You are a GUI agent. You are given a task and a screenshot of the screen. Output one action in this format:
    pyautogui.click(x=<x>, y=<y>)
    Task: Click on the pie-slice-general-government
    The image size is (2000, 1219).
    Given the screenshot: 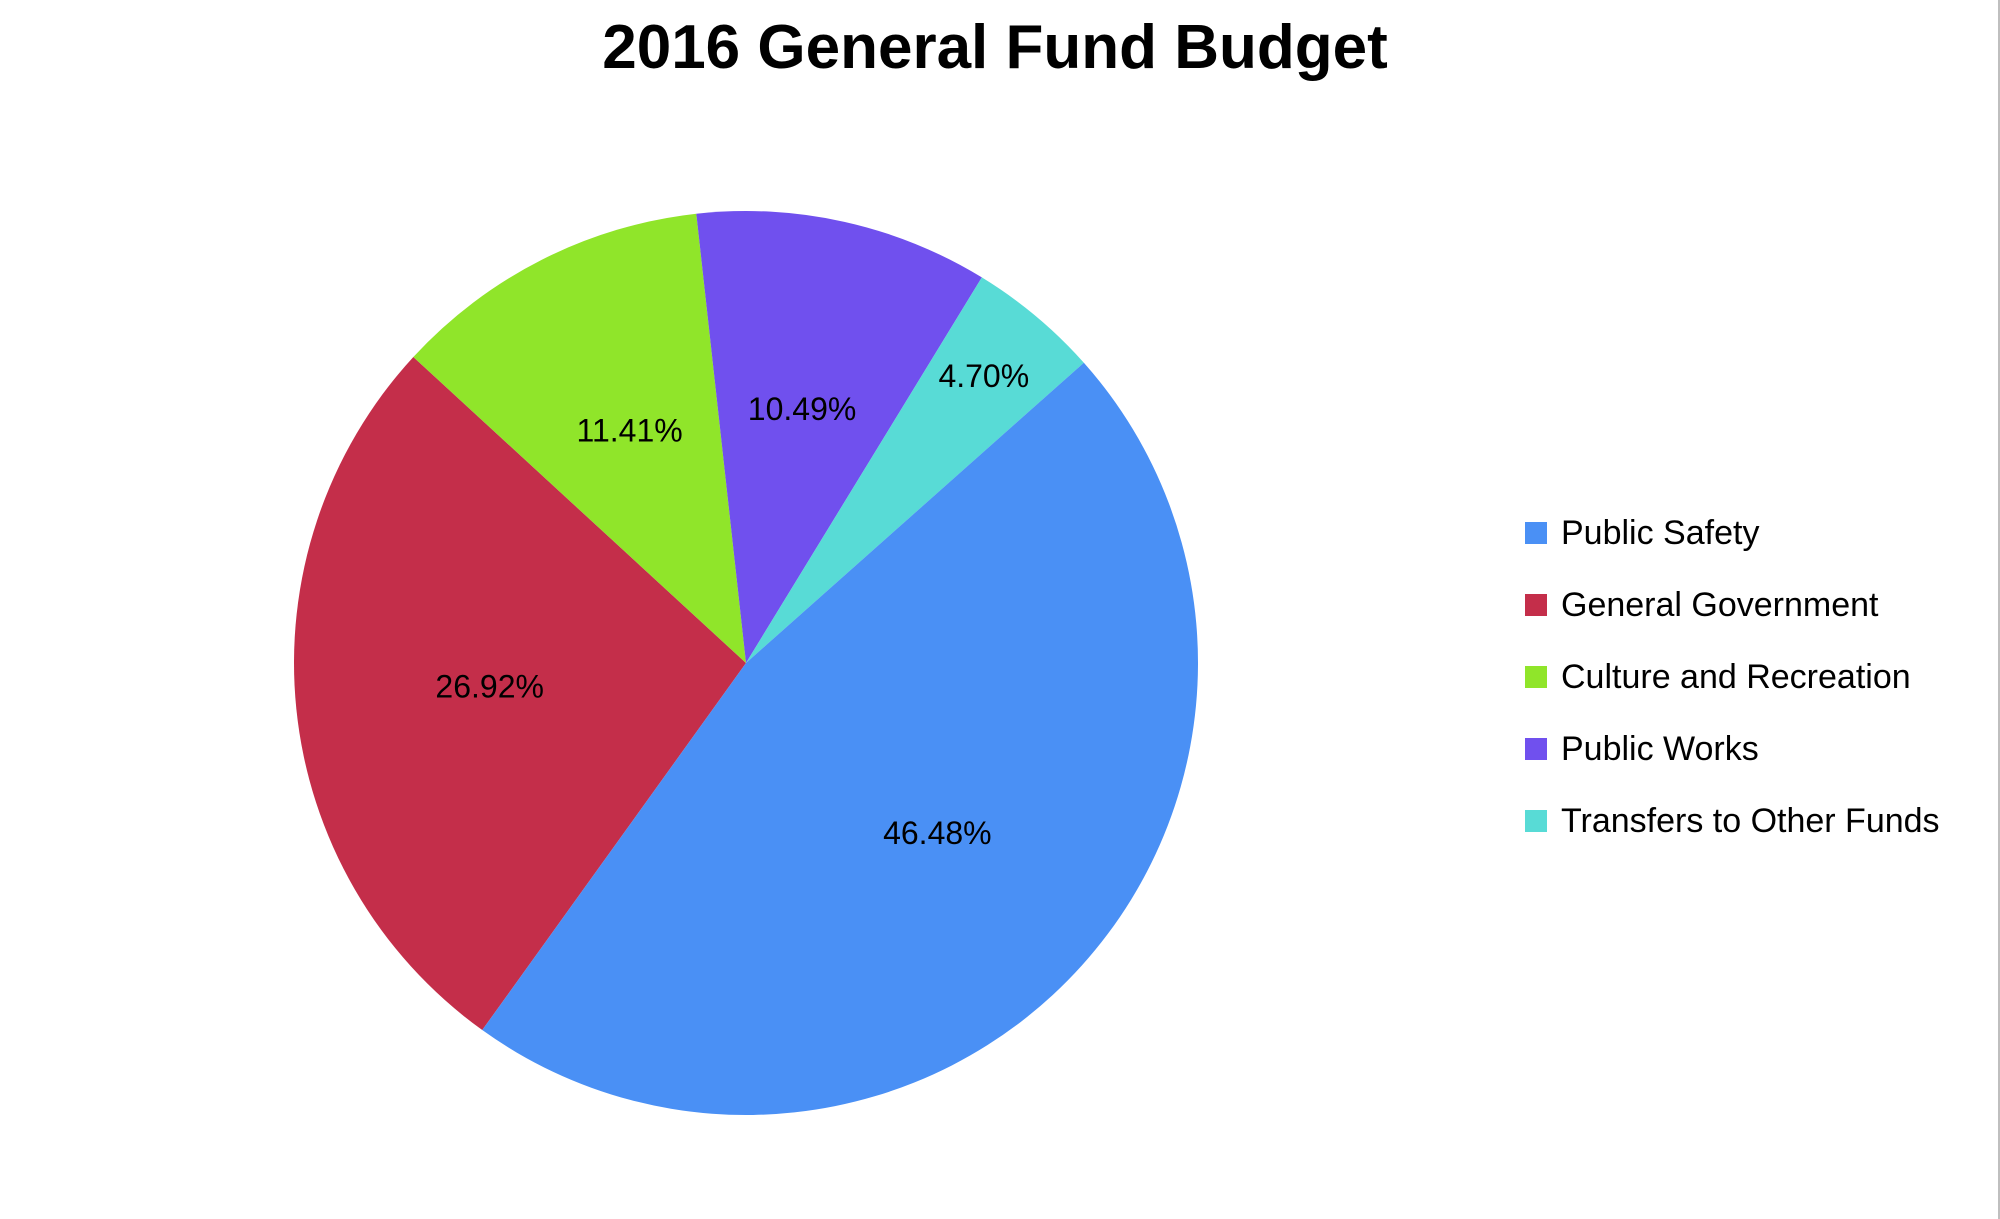 What is the action you would take?
    pyautogui.click(x=519, y=693)
    